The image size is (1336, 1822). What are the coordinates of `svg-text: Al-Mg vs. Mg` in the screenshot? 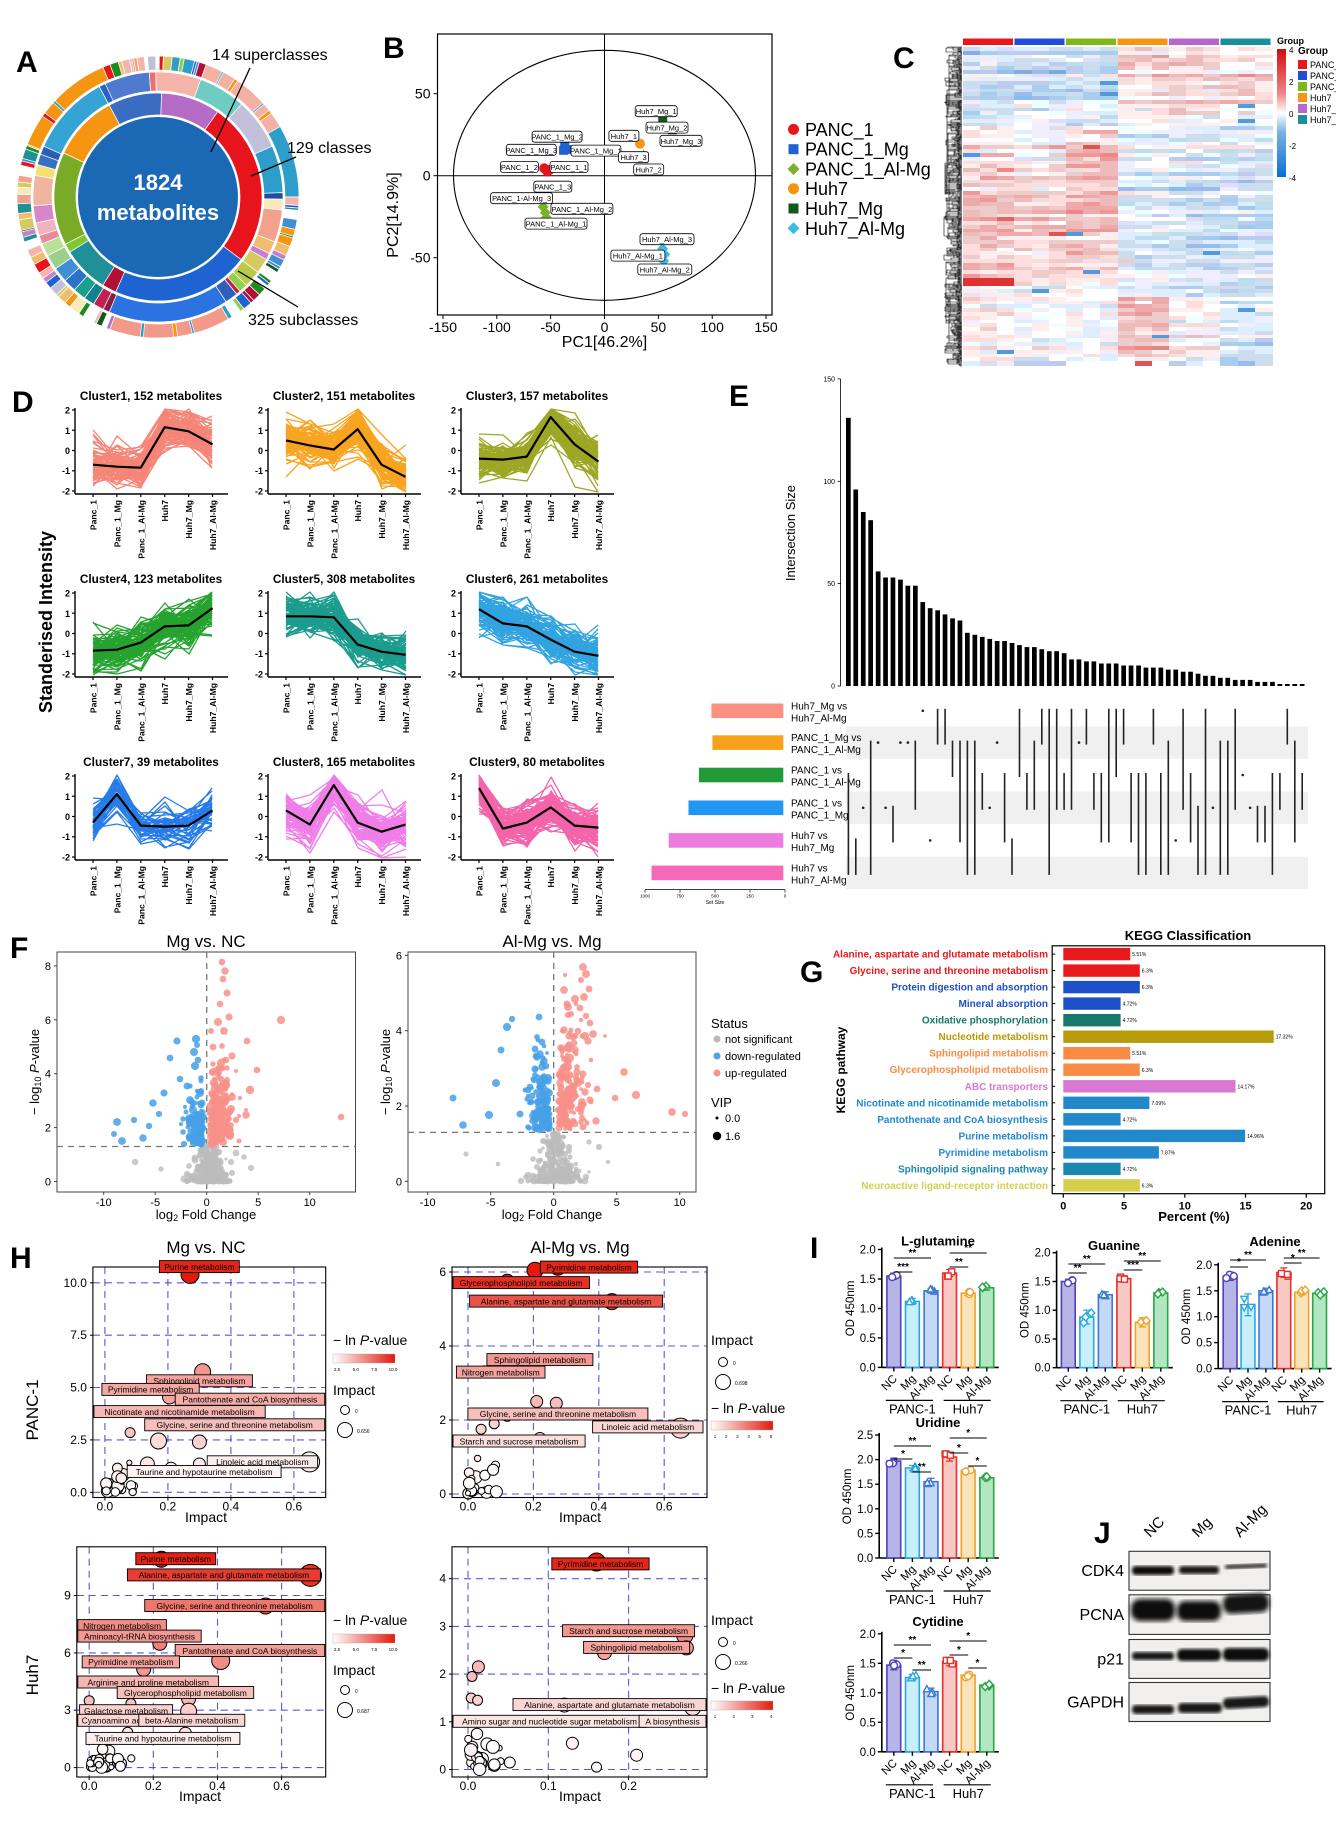 It's located at (579, 1247).